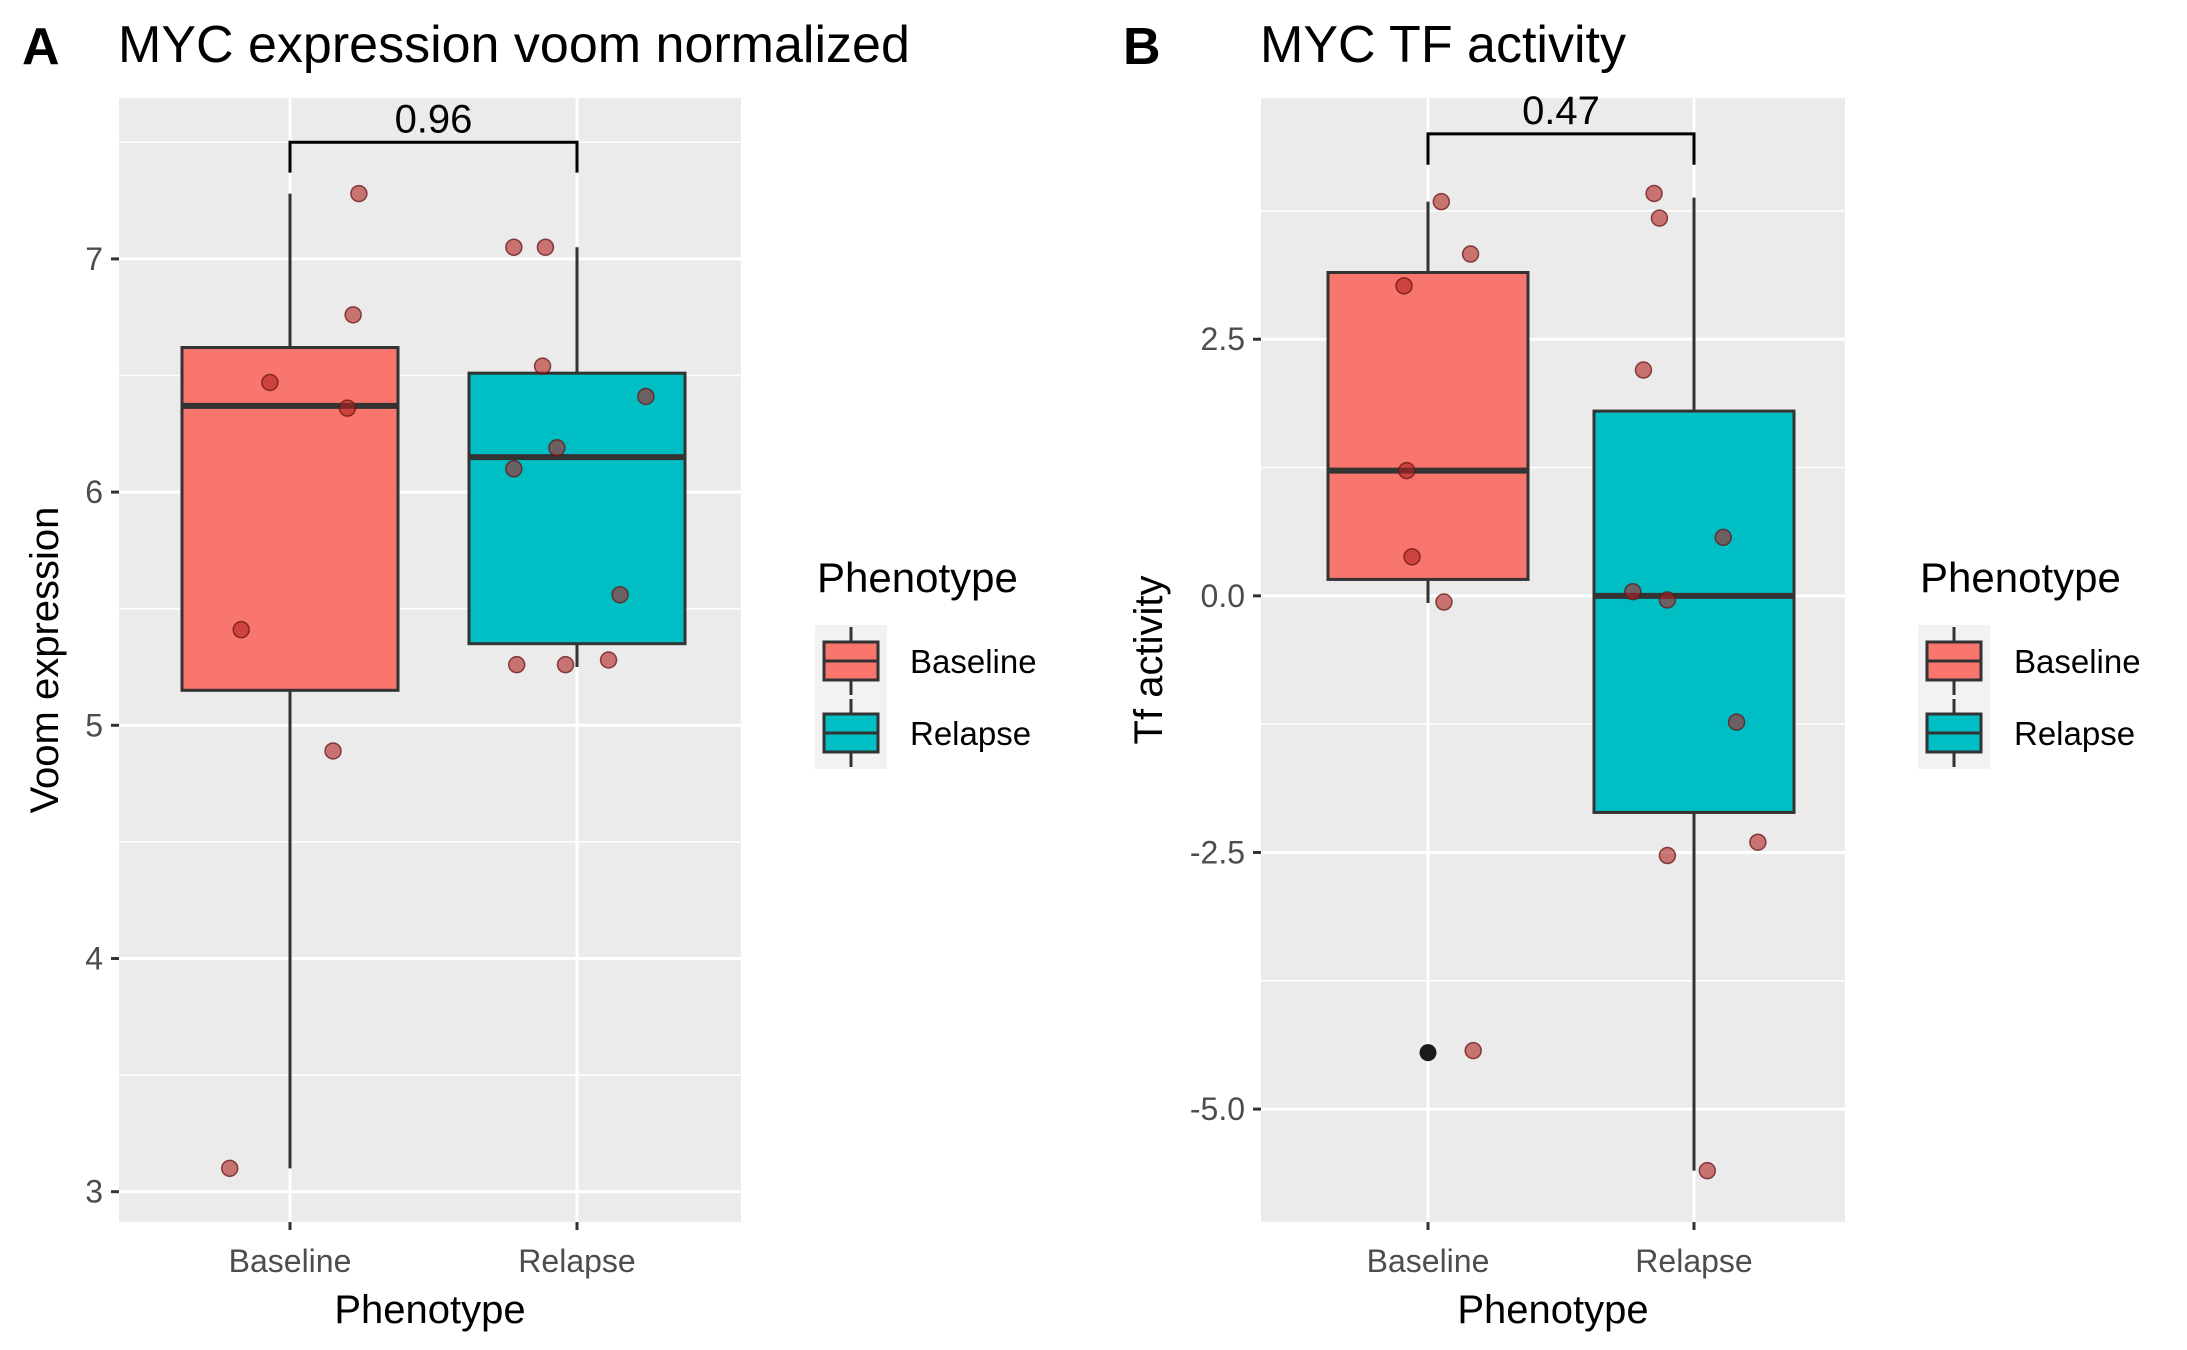 This screenshot has height=1350, width=2187. What do you see at coordinates (1149, 660) in the screenshot?
I see `panel-b-y-axis-title: Tf activity` at bounding box center [1149, 660].